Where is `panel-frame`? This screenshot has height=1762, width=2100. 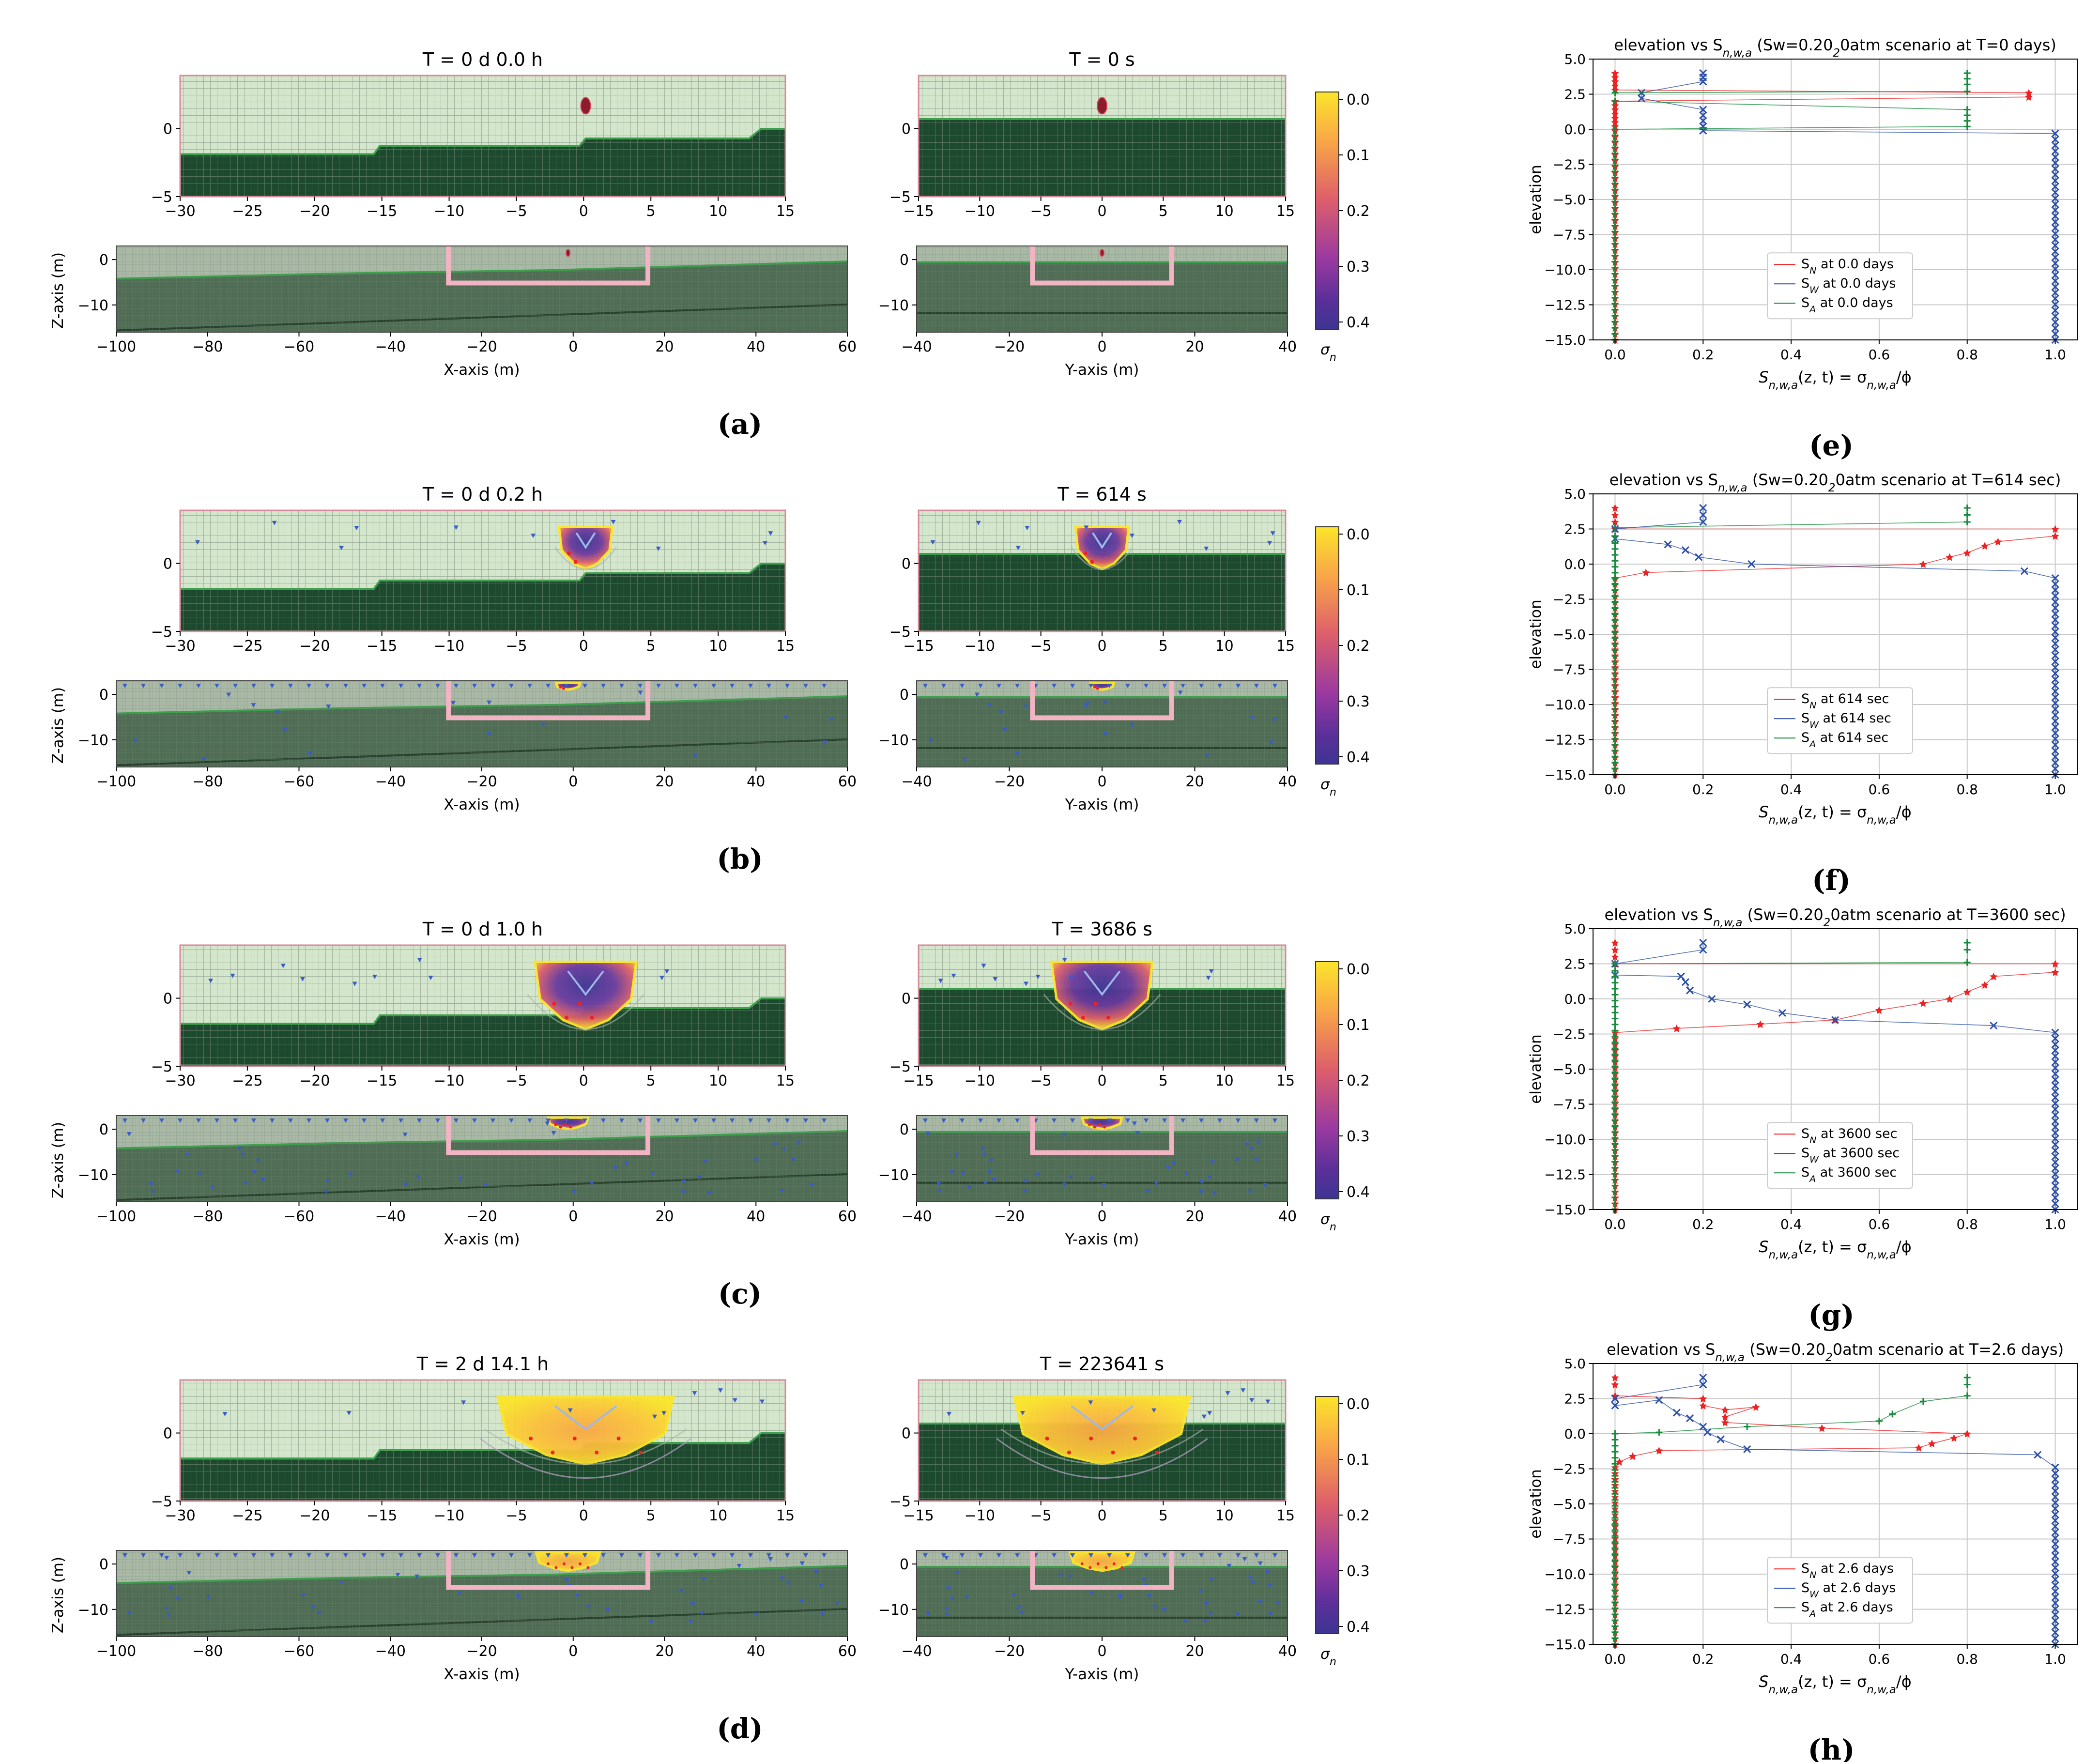 panel-frame is located at coordinates (482, 570).